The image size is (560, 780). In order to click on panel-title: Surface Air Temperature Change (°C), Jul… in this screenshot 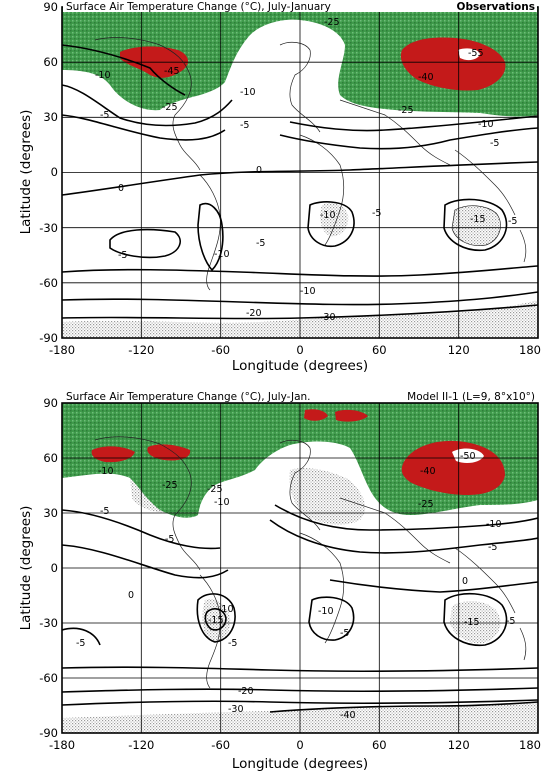, I will do `click(198, 7)`.